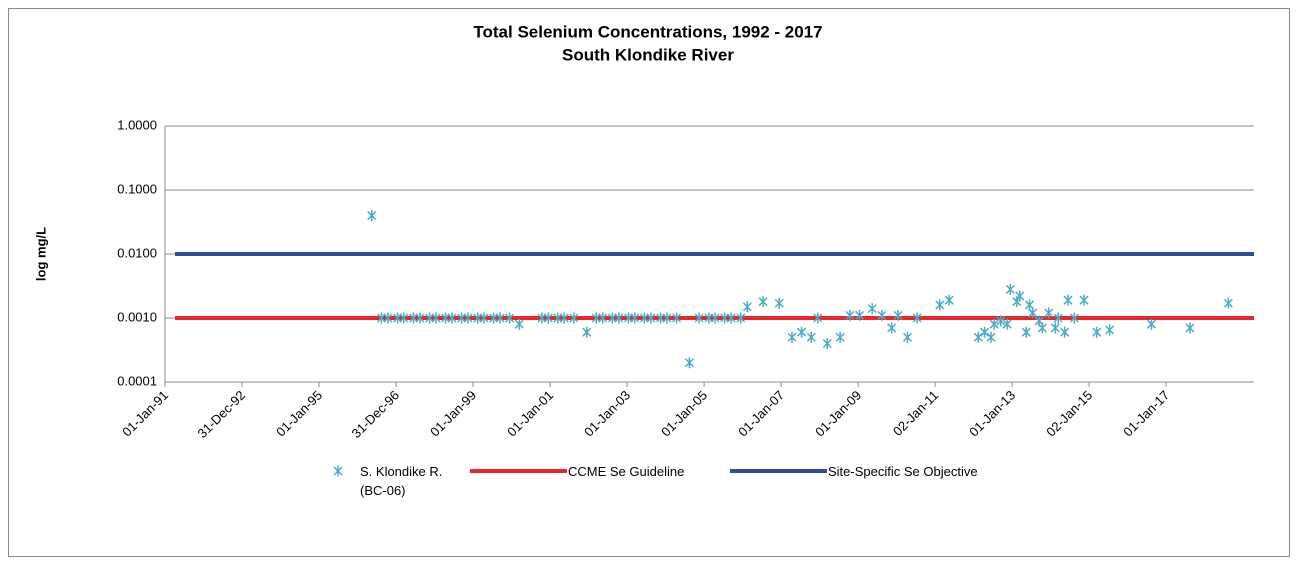 This screenshot has width=1298, height=565. I want to click on y-axis-title: log mg/L, so click(40, 254).